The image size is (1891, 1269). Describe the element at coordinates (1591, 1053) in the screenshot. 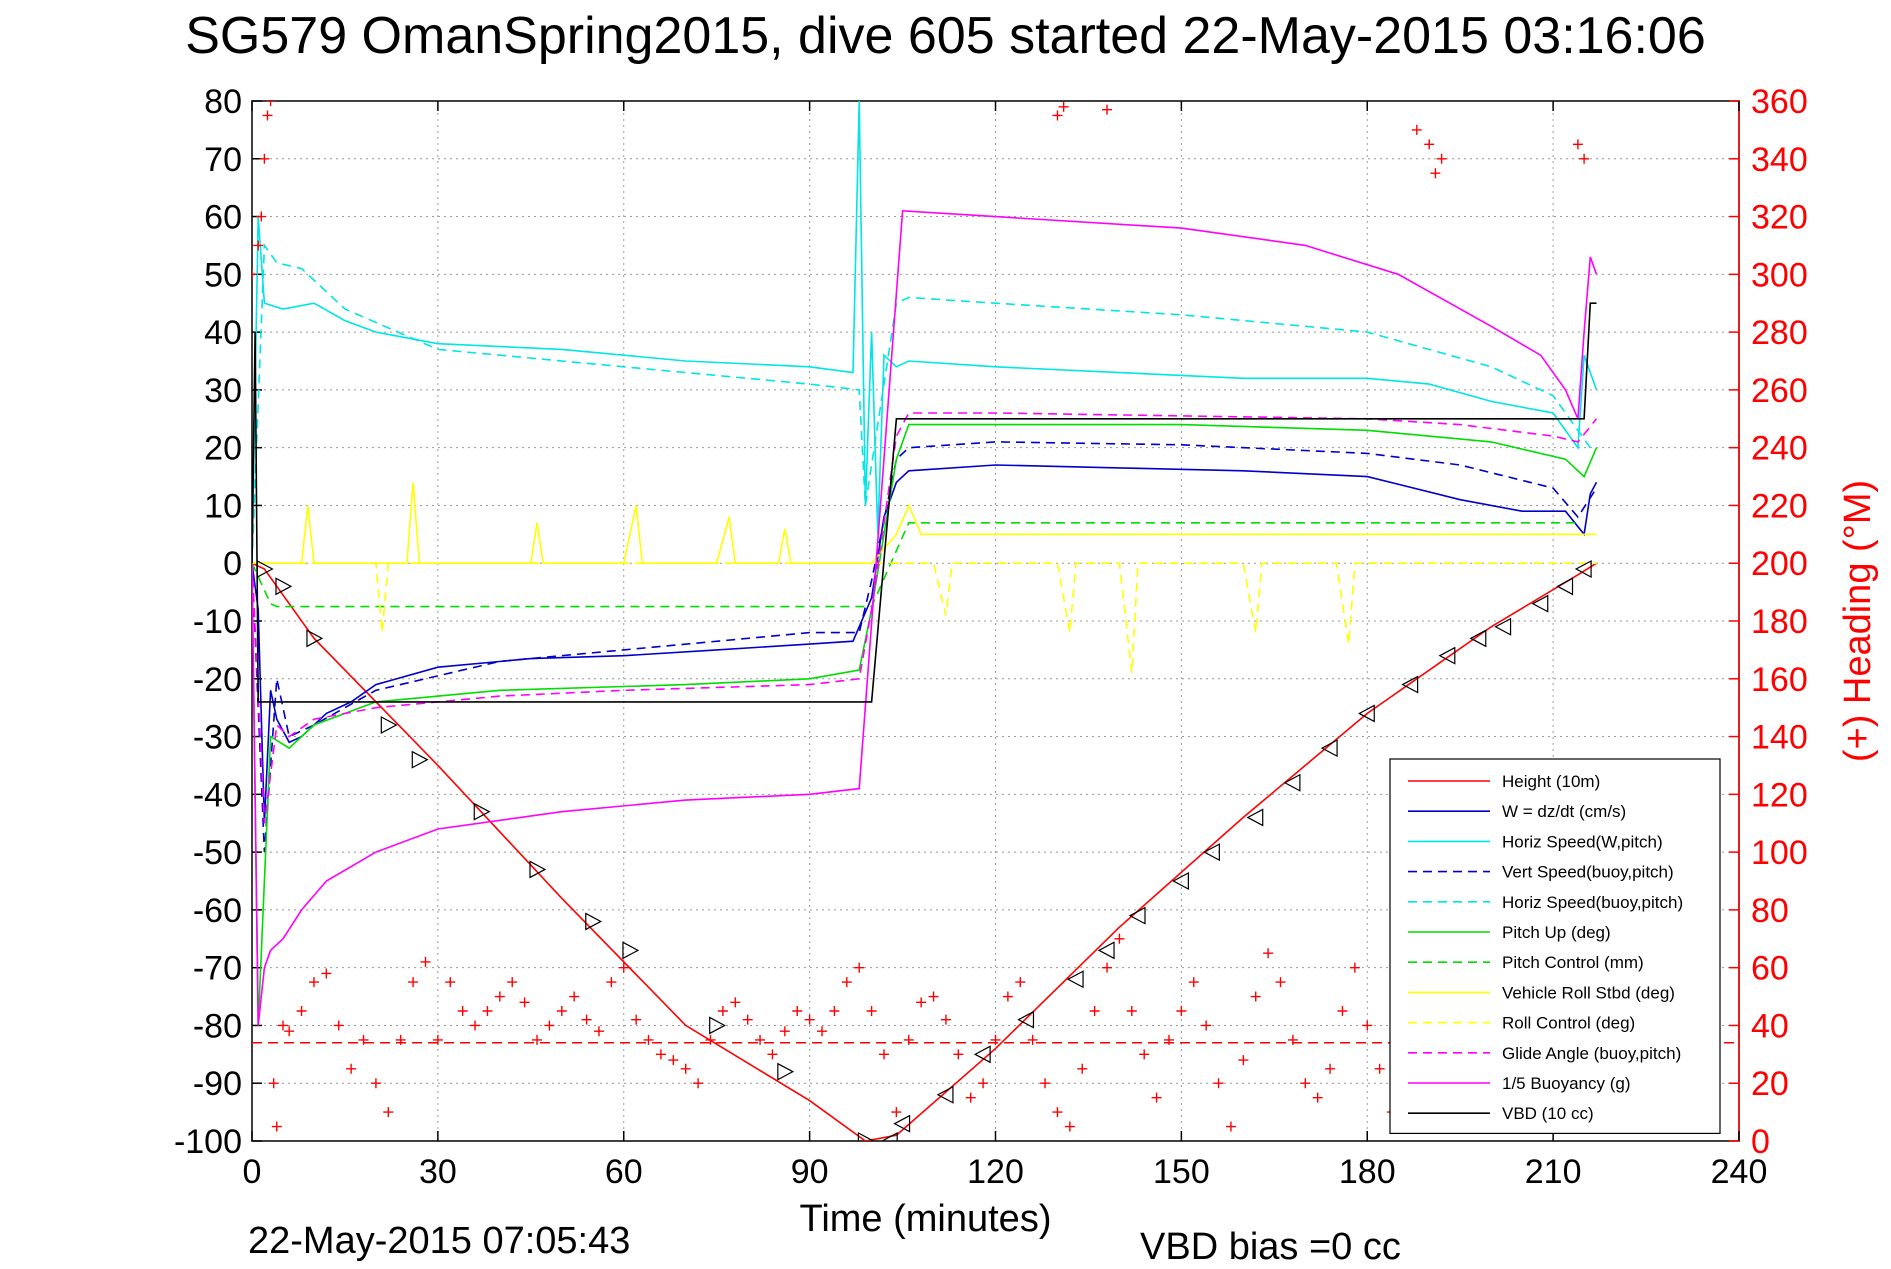

I see `legend-entry: Glide Angle (buoy,pitch)` at that location.